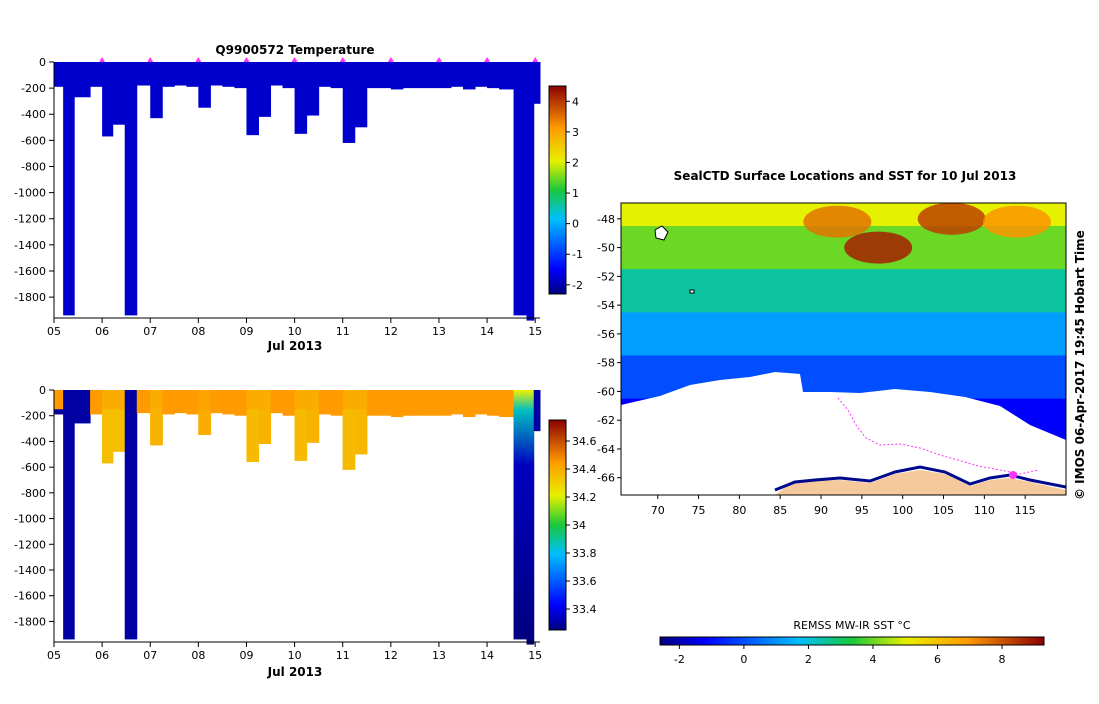 The image size is (1099, 704). I want to click on x-tick-label-1-7: 12, so click(391, 655).